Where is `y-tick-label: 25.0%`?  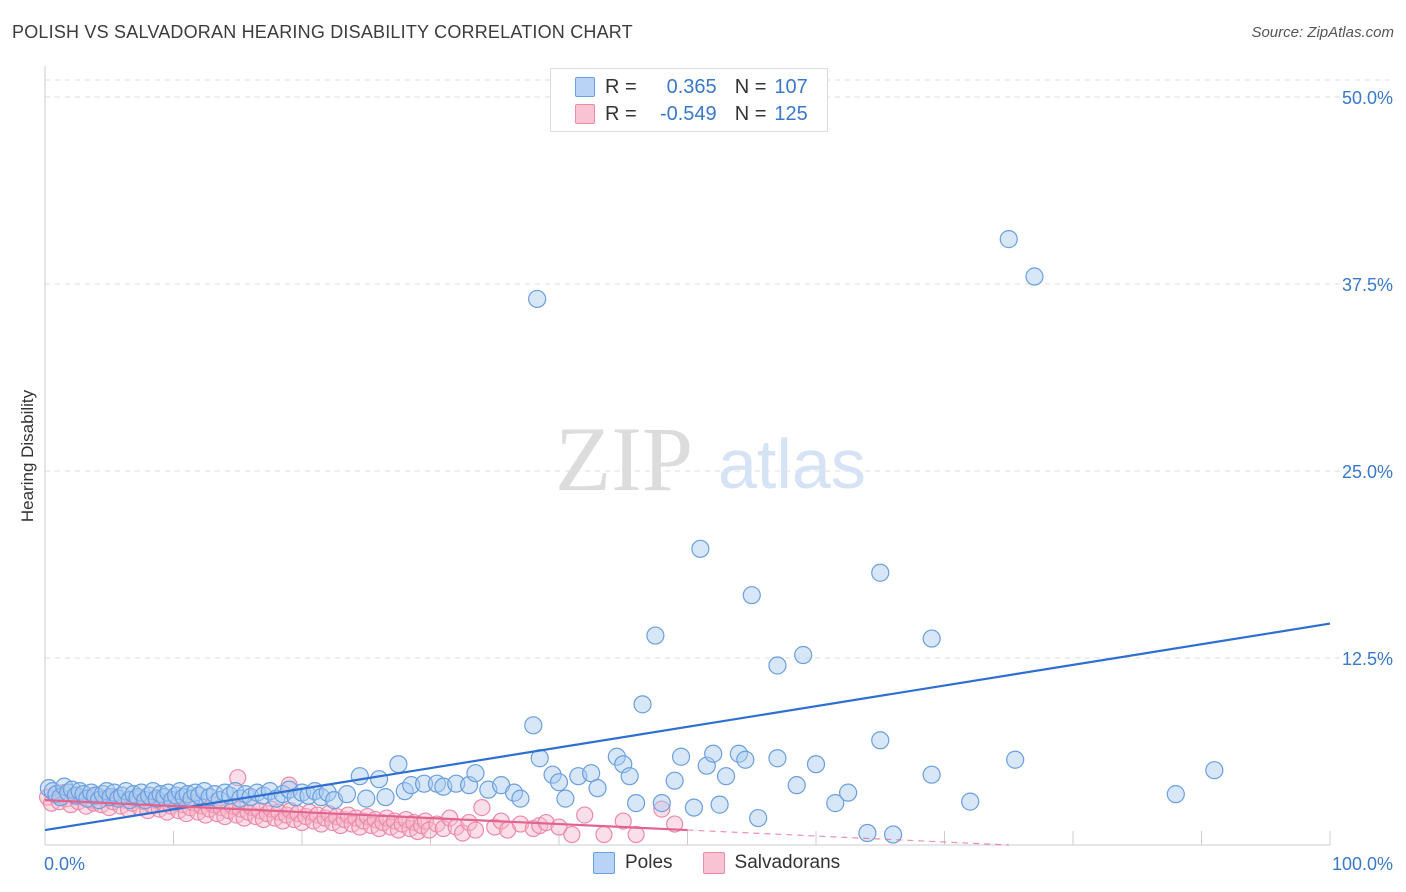
y-tick-label: 25.0% is located at coordinates (1367, 472).